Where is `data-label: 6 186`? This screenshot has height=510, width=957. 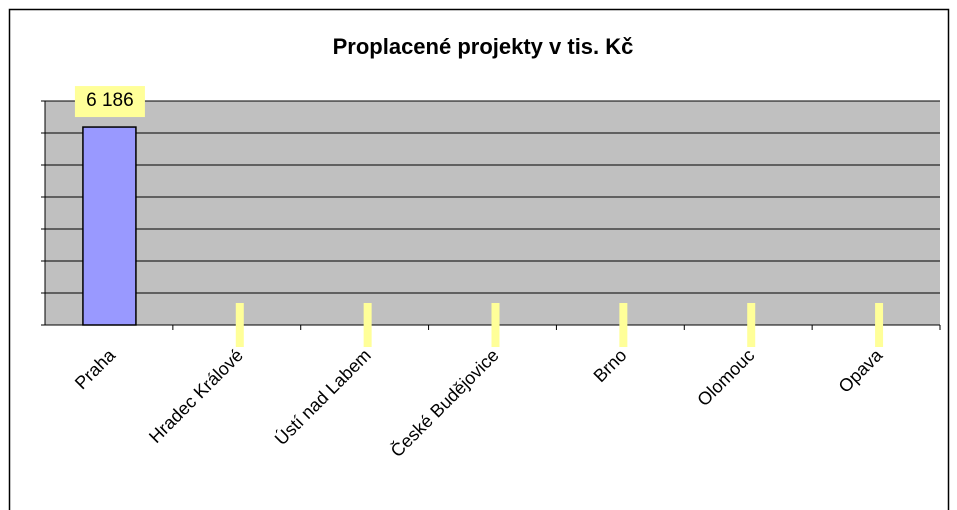
data-label: 6 186 is located at coordinates (110, 100).